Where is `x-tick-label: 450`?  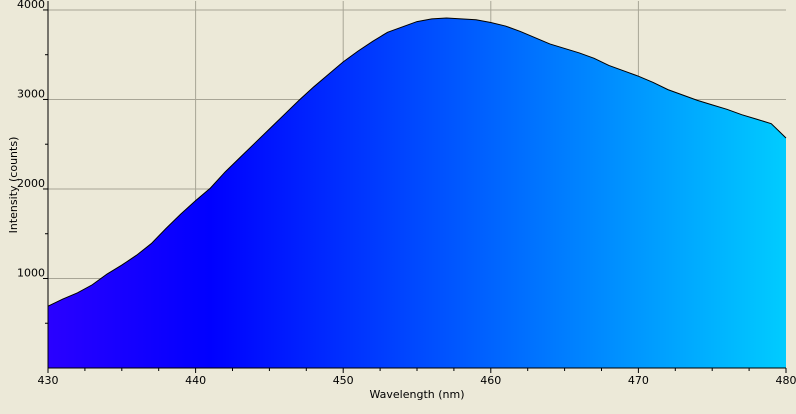 x-tick-label: 450 is located at coordinates (343, 380).